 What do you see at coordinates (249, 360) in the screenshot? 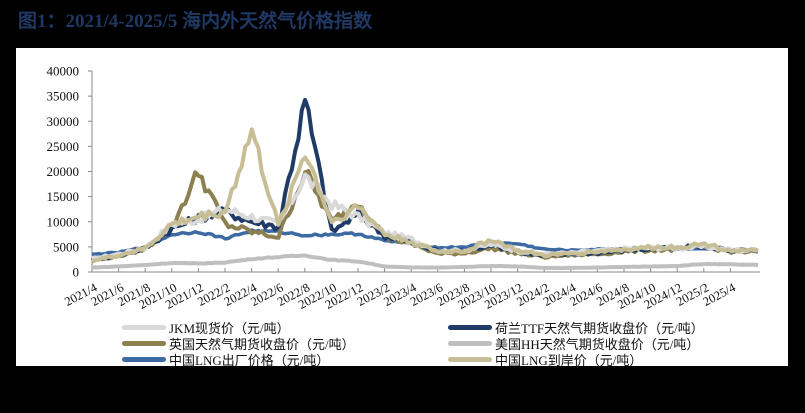
I see `legend-label: 中国LNG出厂价格（元/吨）` at bounding box center [249, 360].